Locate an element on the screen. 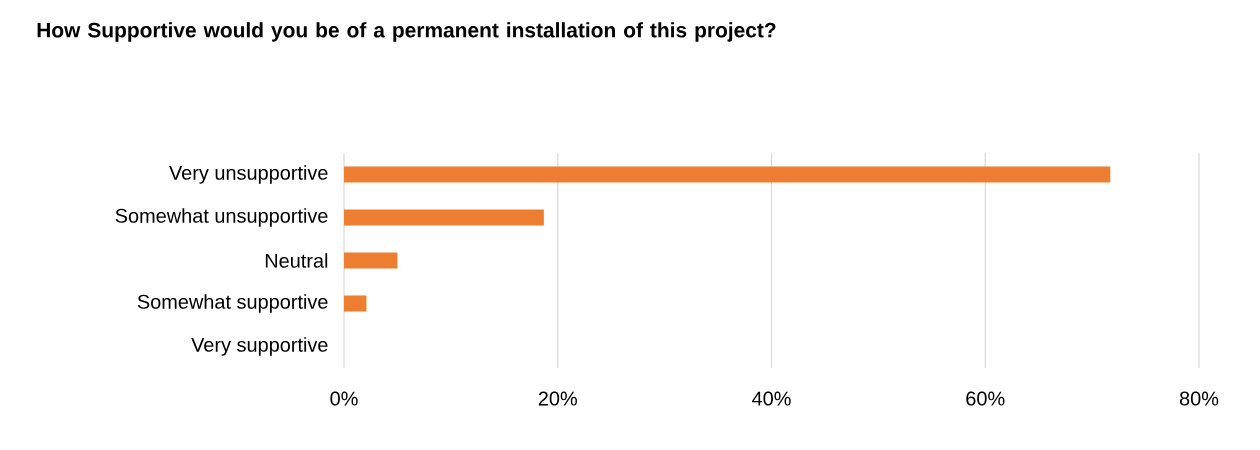 The width and height of the screenshot is (1260, 450). x-tick-label: 80% is located at coordinates (1199, 398).